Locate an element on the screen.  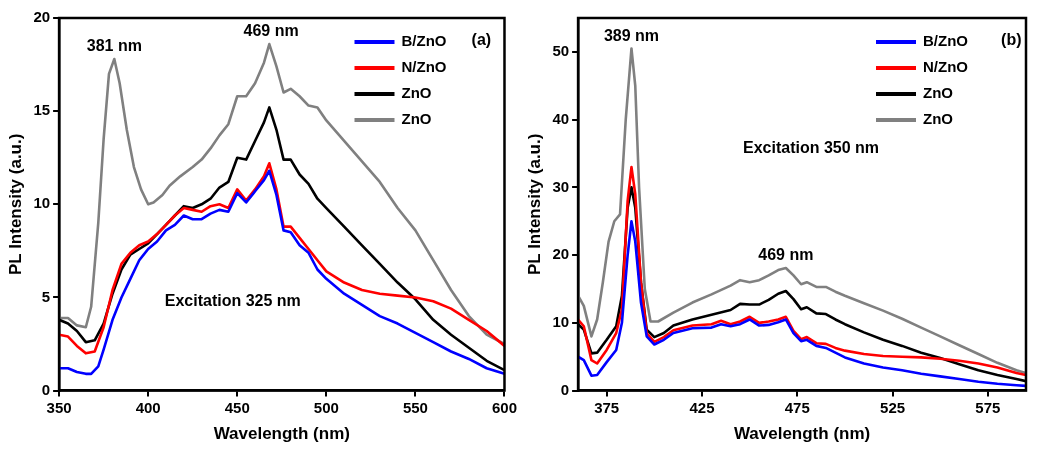
x-tick-label: 350 is located at coordinates (59, 407).